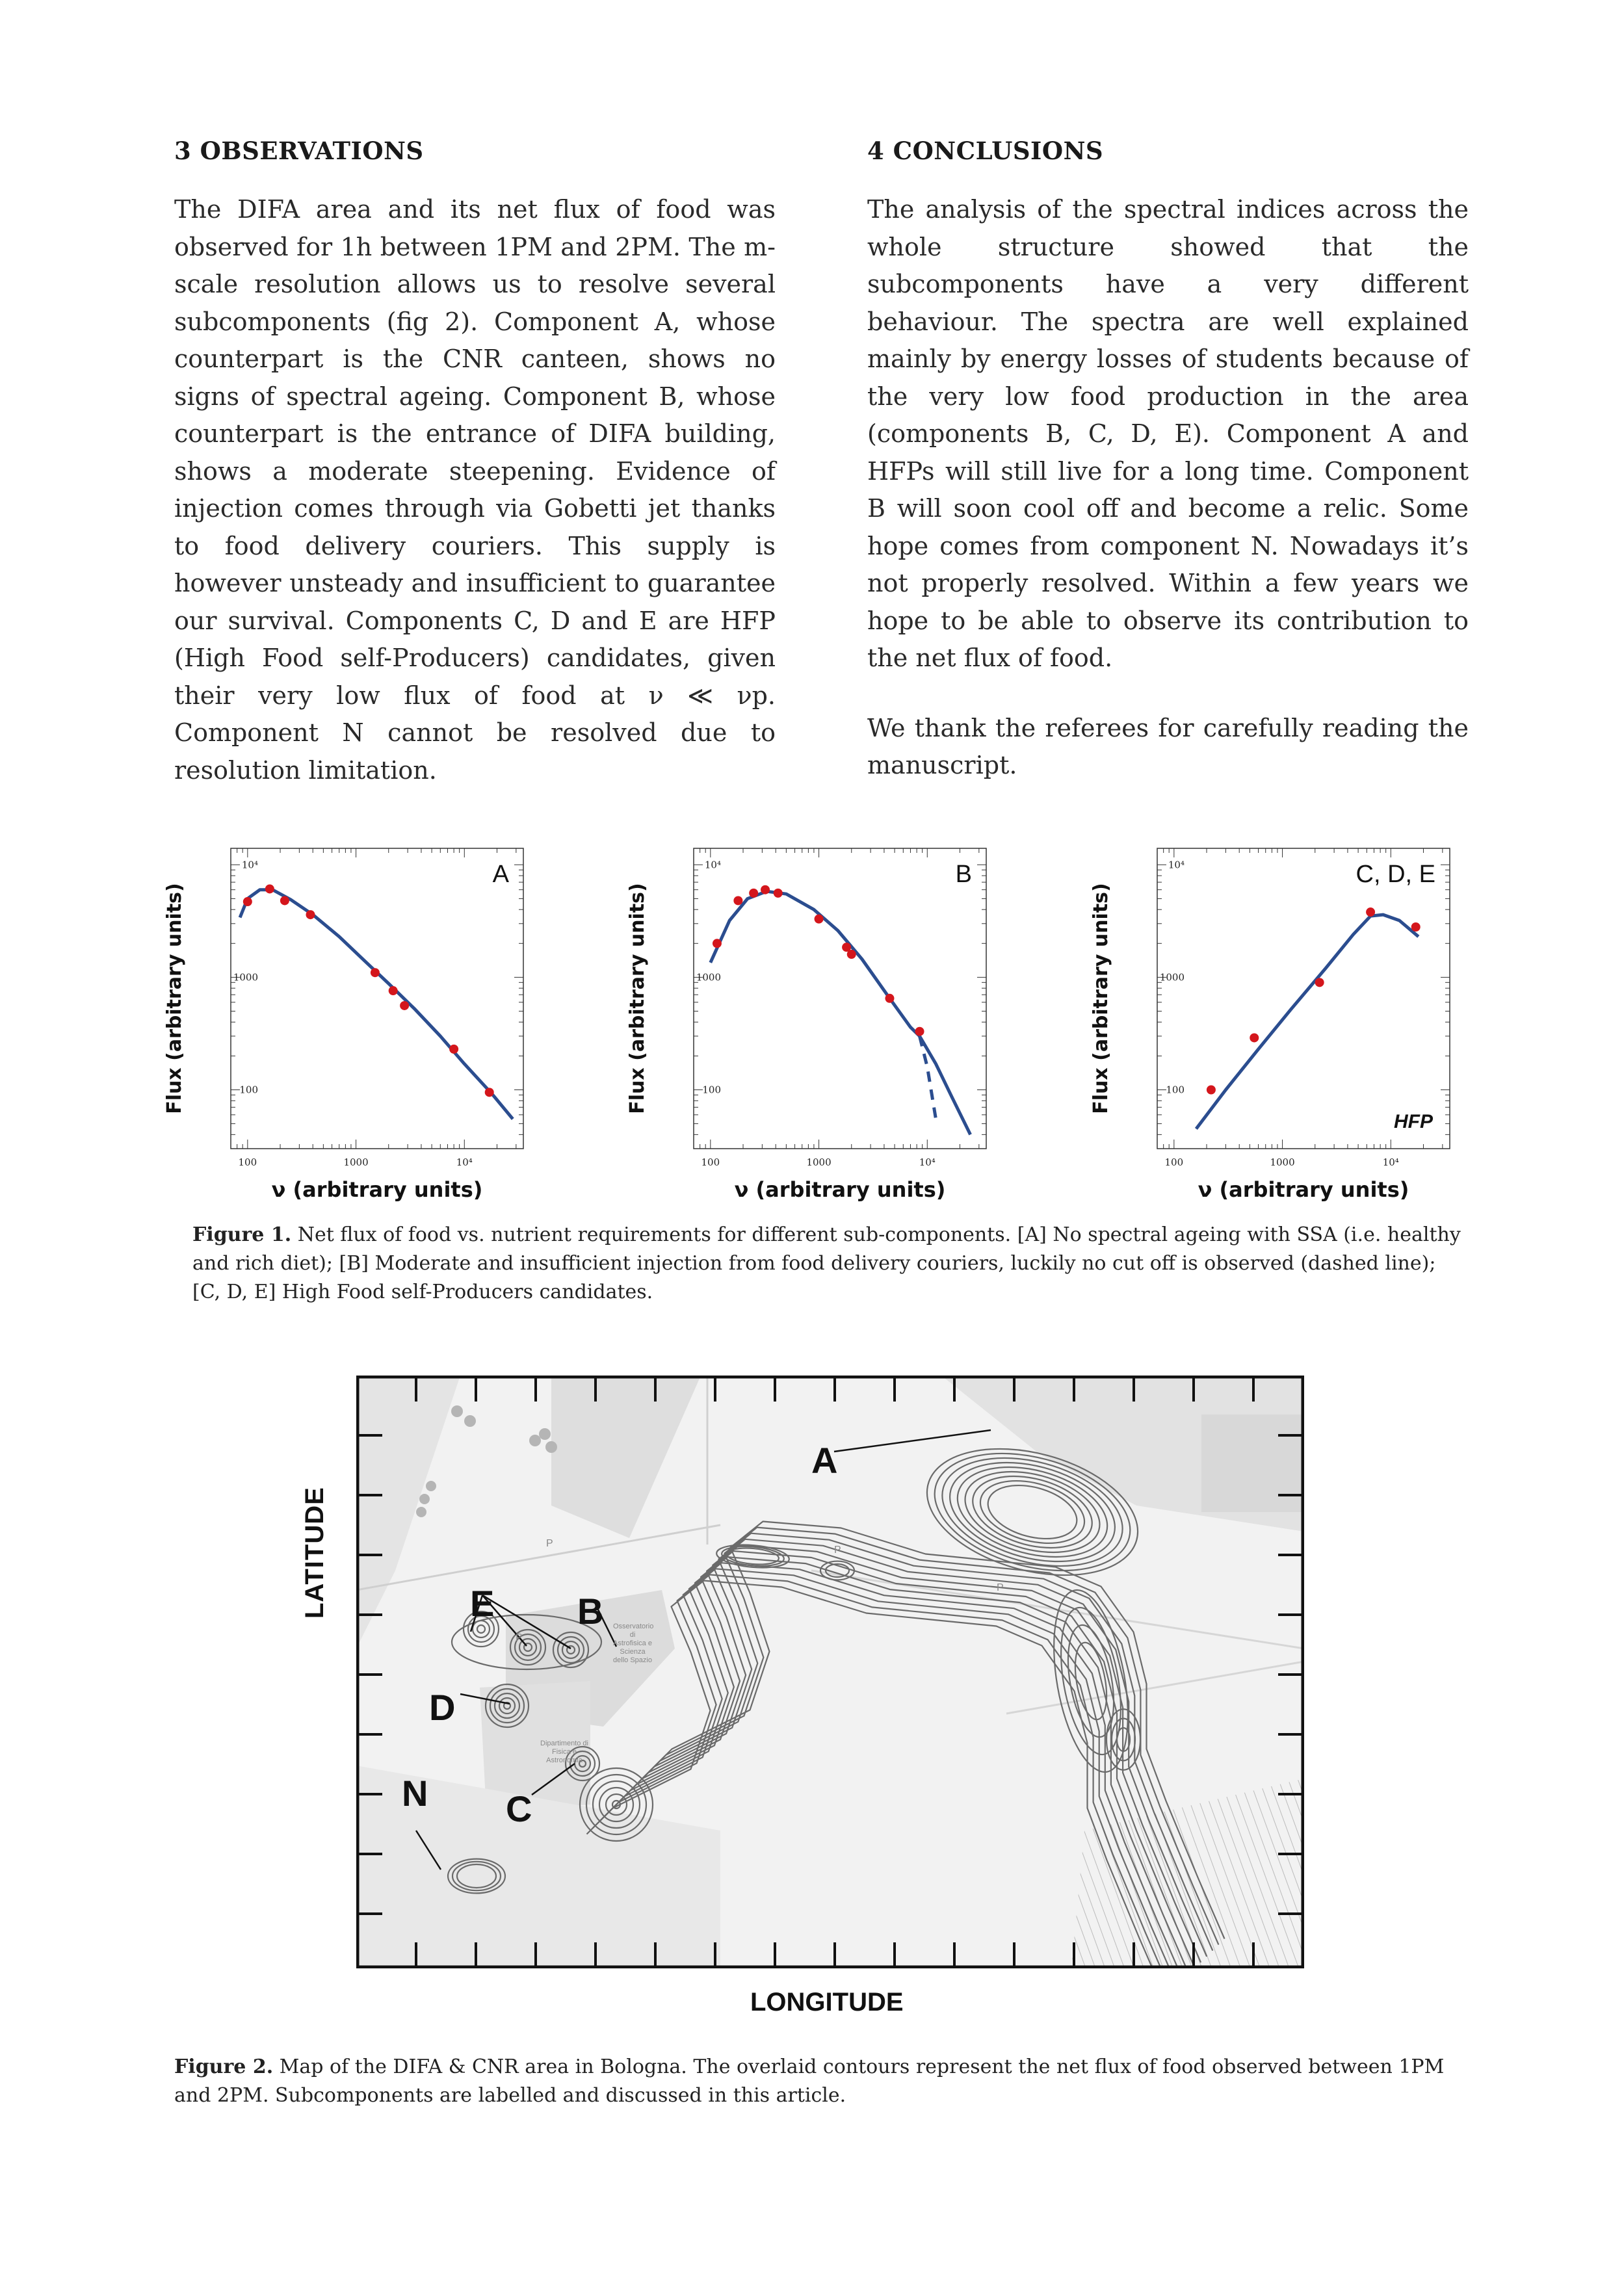 Image resolution: width=1624 pixels, height=2296 pixels. What do you see at coordinates (1303, 1189) in the screenshot?
I see `x-axis-label: ν (arbitrary units)` at bounding box center [1303, 1189].